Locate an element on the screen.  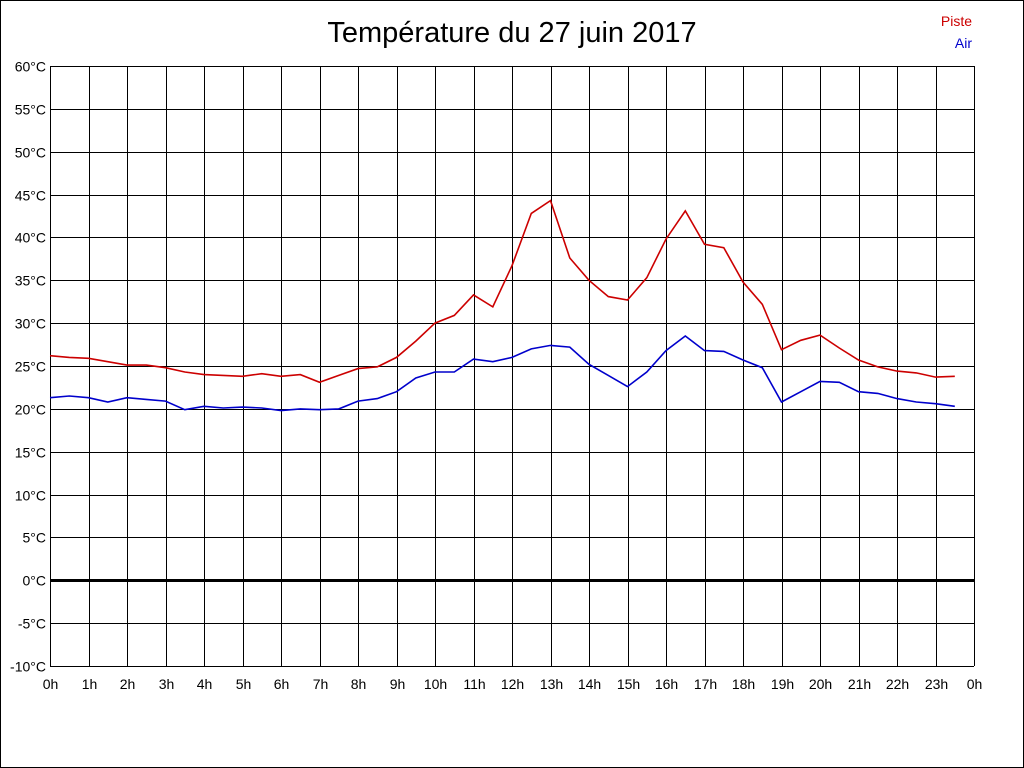
x-tick-label: 8h is located at coordinates (359, 684).